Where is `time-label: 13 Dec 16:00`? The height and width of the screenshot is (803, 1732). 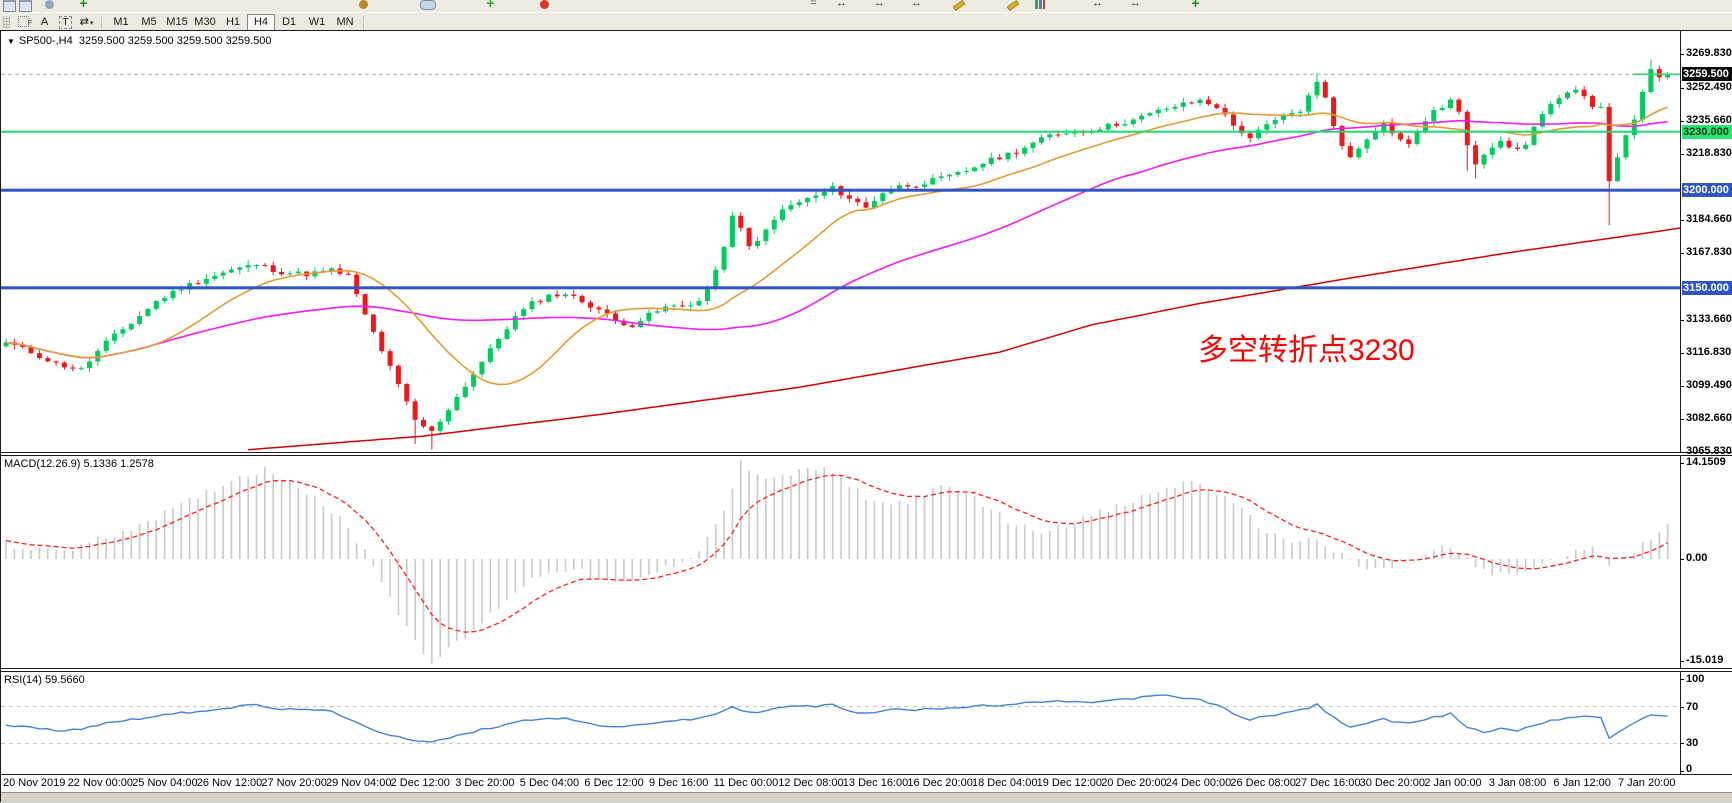 time-label: 13 Dec 16:00 is located at coordinates (875, 783).